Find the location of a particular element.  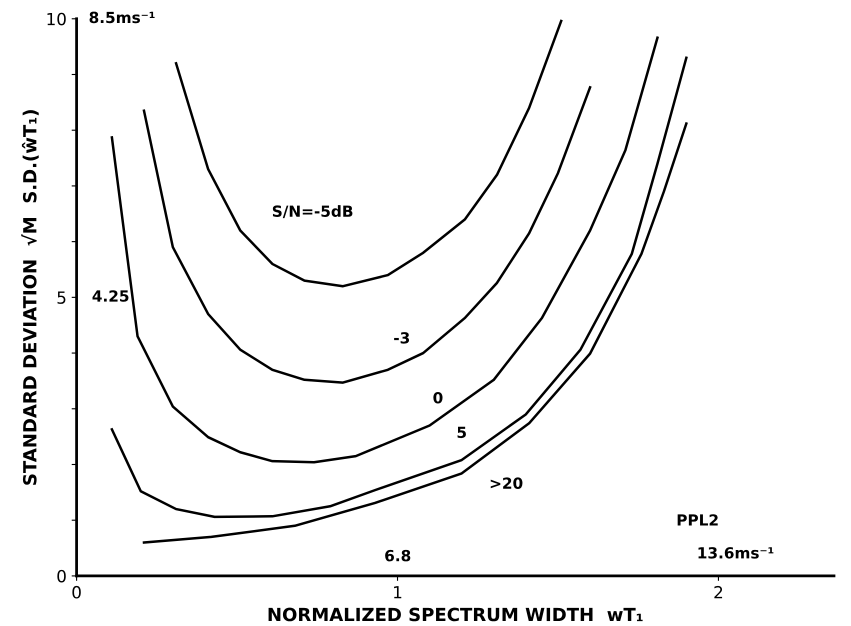

annotation: PPL2 is located at coordinates (698, 520).